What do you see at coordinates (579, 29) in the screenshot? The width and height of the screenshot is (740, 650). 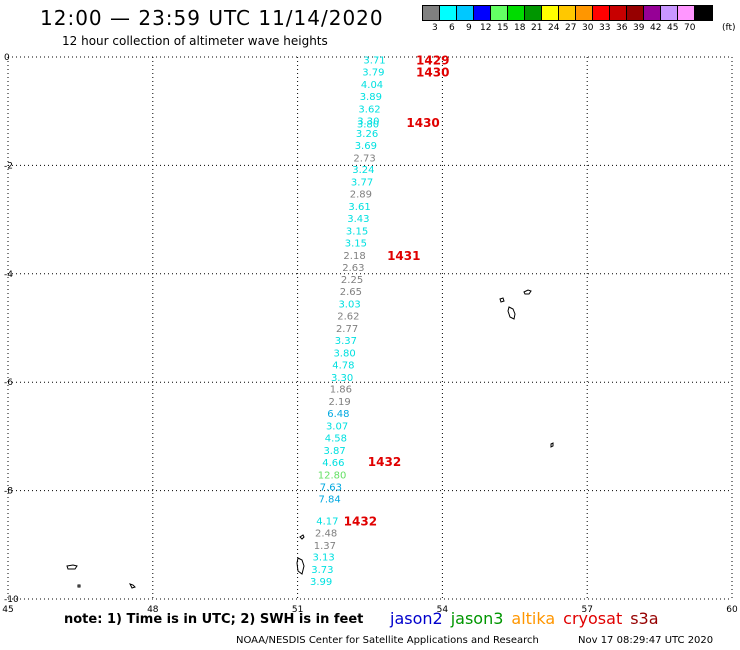 I see `legend-labels: (ft) 3 6 9 12 15 18 21 24 27 30 33 36 39 42 45 70` at bounding box center [579, 29].